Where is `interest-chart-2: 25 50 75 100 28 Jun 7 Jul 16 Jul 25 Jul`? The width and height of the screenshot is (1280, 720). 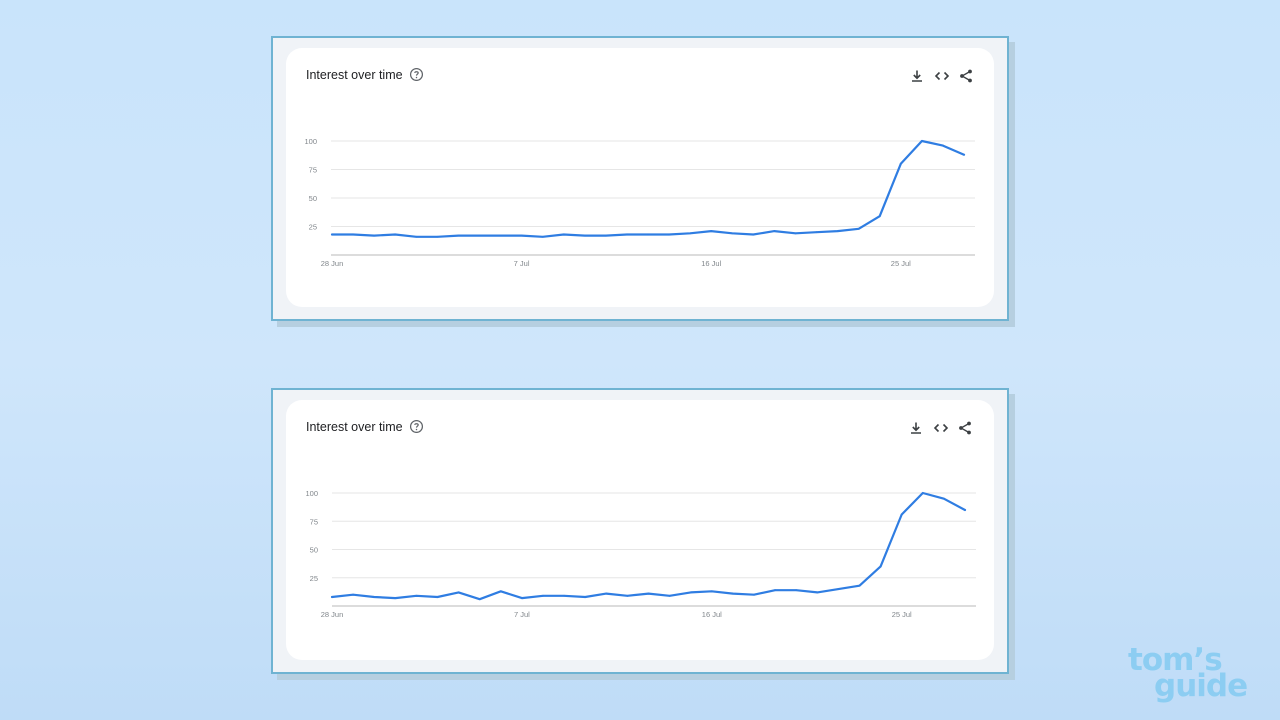
interest-chart-2: 25 50 75 100 28 Jun 7 Jul 16 Jul 25 Jul is located at coordinates (640, 554).